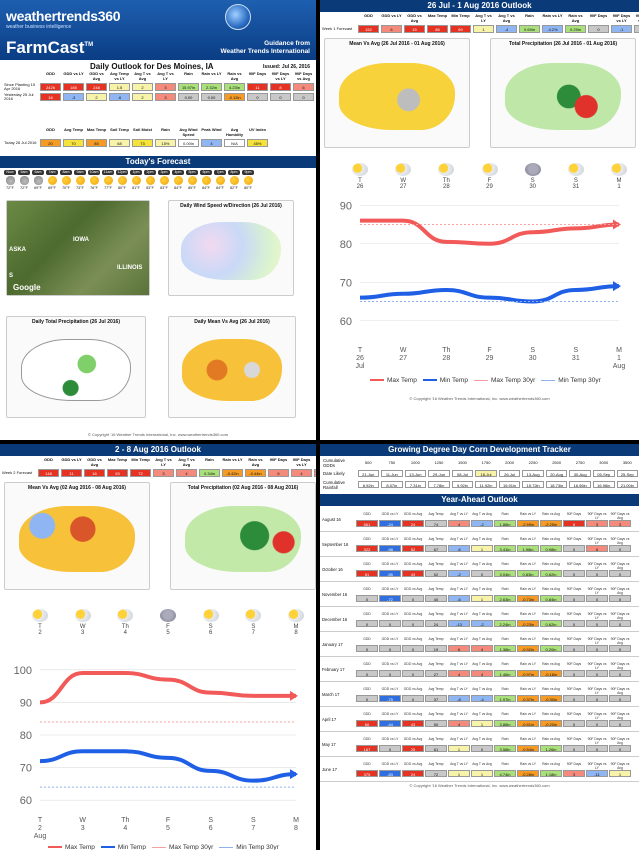 The image size is (639, 850). What do you see at coordinates (413, 773) in the screenshot?
I see `year-value: 24` at bounding box center [413, 773].